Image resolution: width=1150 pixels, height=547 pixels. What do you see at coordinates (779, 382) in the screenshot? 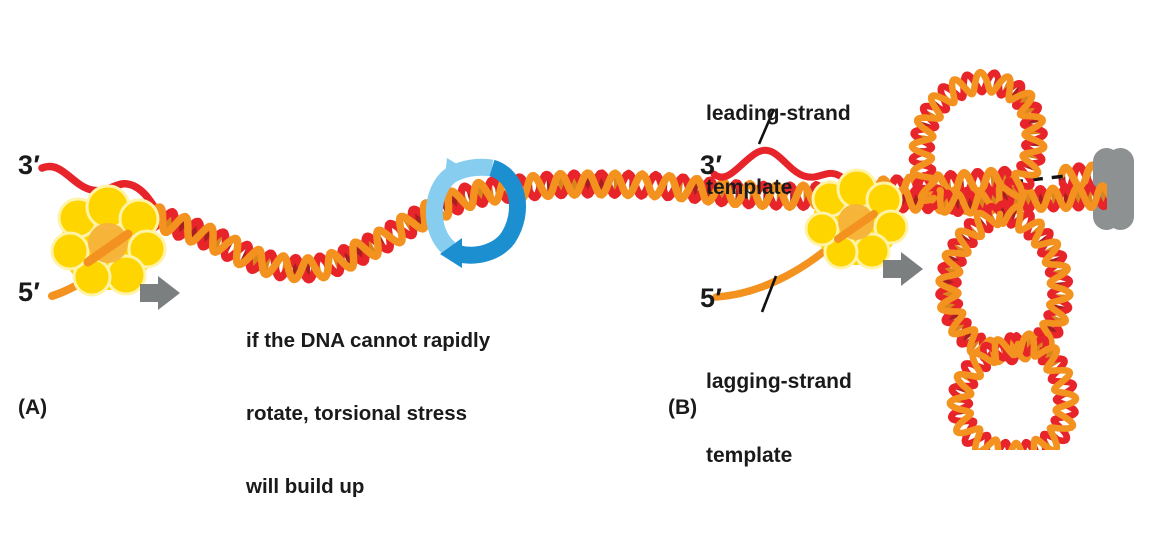
I see `lagging-label-line-1: lagging-strand` at bounding box center [779, 382].